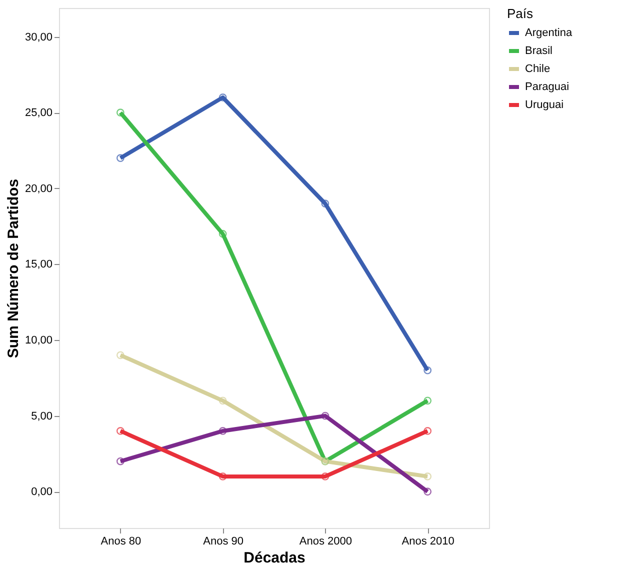  What do you see at coordinates (38, 113) in the screenshot?
I see `y-tick-label: 25,00` at bounding box center [38, 113].